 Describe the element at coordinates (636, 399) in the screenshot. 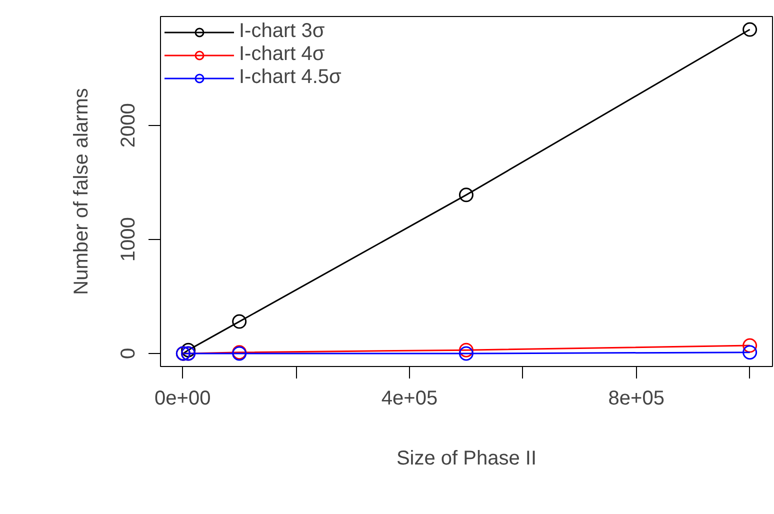

I see `x-tick-label: 8e+05` at that location.